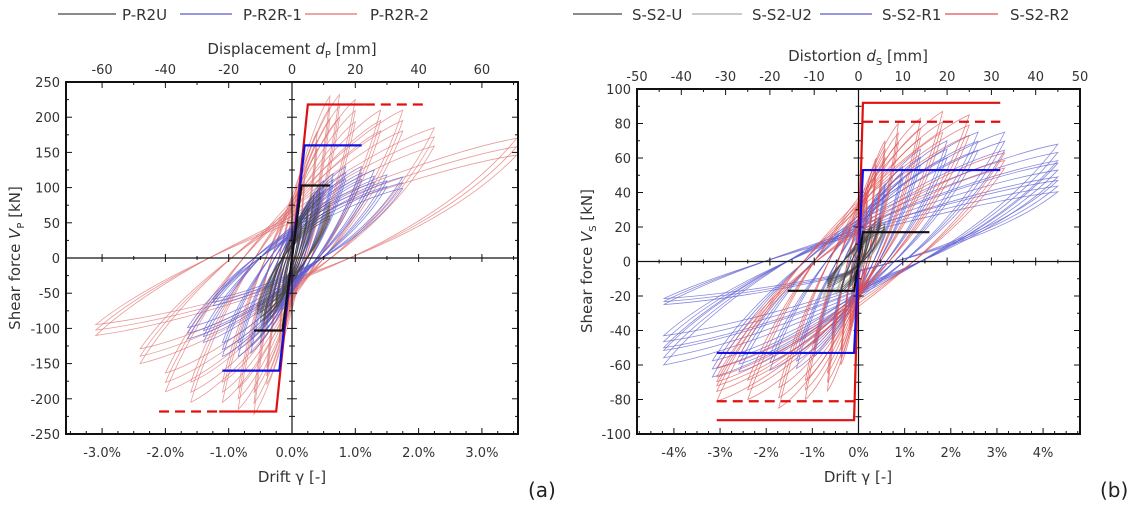  I want to click on y-tick-label: -200, so click(45, 400).